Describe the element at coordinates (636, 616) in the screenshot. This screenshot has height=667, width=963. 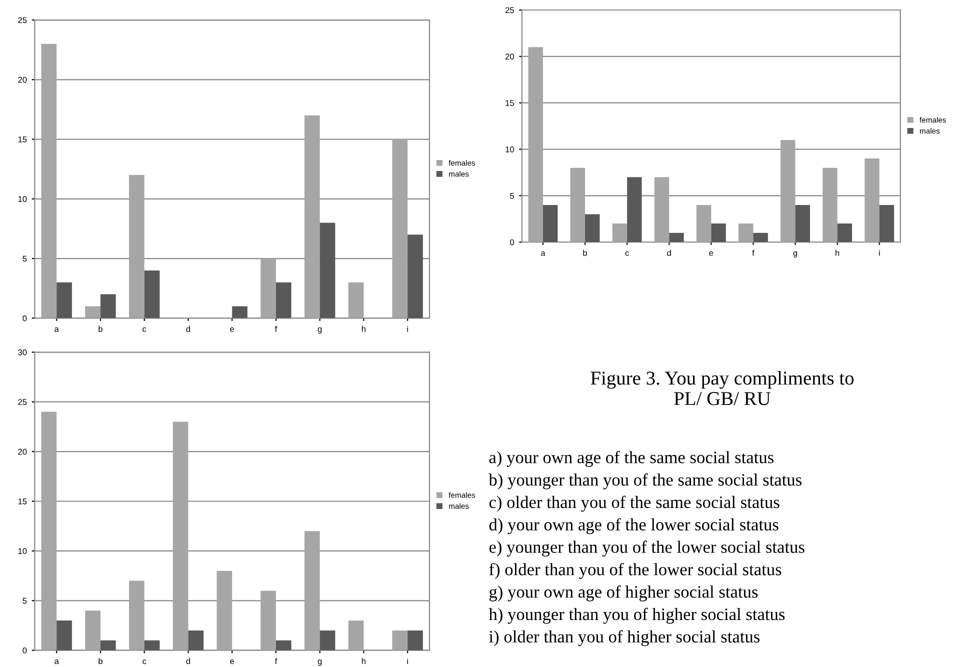
I see `text: h) younger than you of higher social status` at that location.